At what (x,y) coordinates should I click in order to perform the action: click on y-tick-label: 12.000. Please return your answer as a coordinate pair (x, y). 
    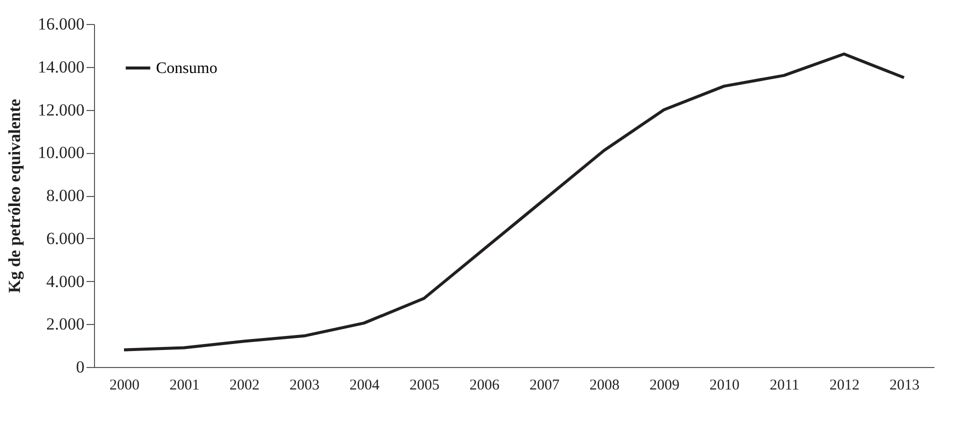
    Looking at the image, I should click on (61, 110).